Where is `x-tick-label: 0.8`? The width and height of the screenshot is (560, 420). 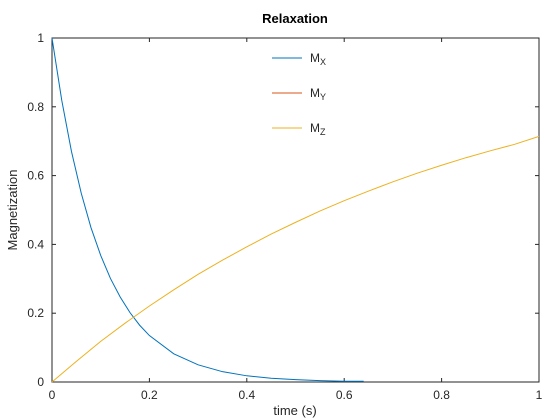 x-tick-label: 0.8 is located at coordinates (441, 395).